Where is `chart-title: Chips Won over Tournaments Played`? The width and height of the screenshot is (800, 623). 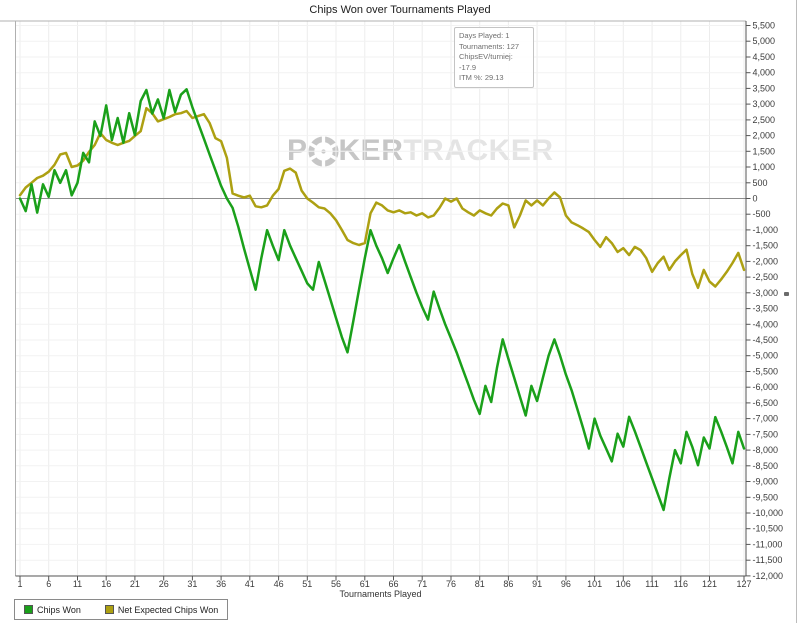
chart-title: Chips Won over Tournaments Played is located at coordinates (400, 10).